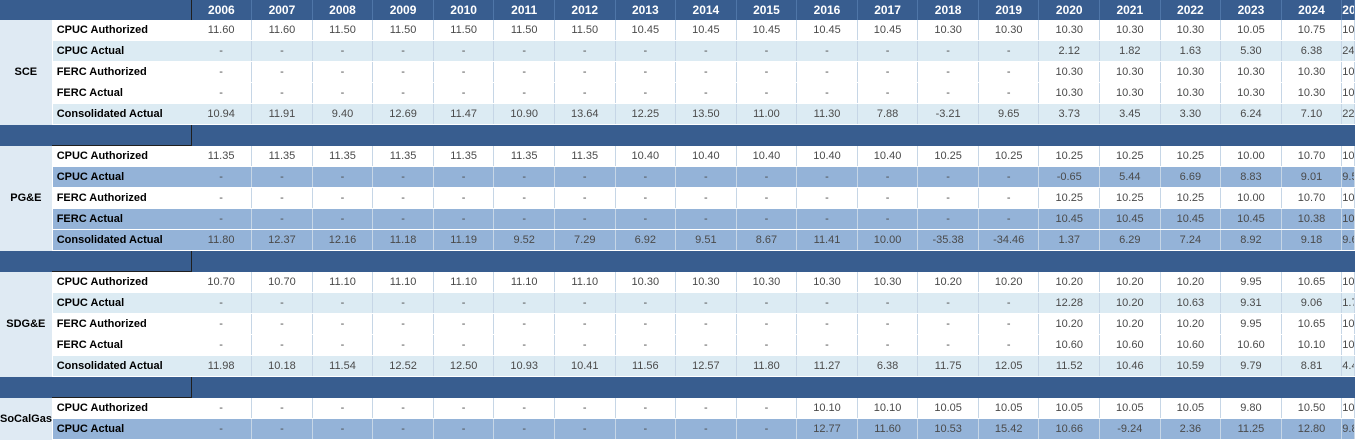 This screenshot has height=440, width=1355. I want to click on value-cell: 10.00, so click(1251, 198).